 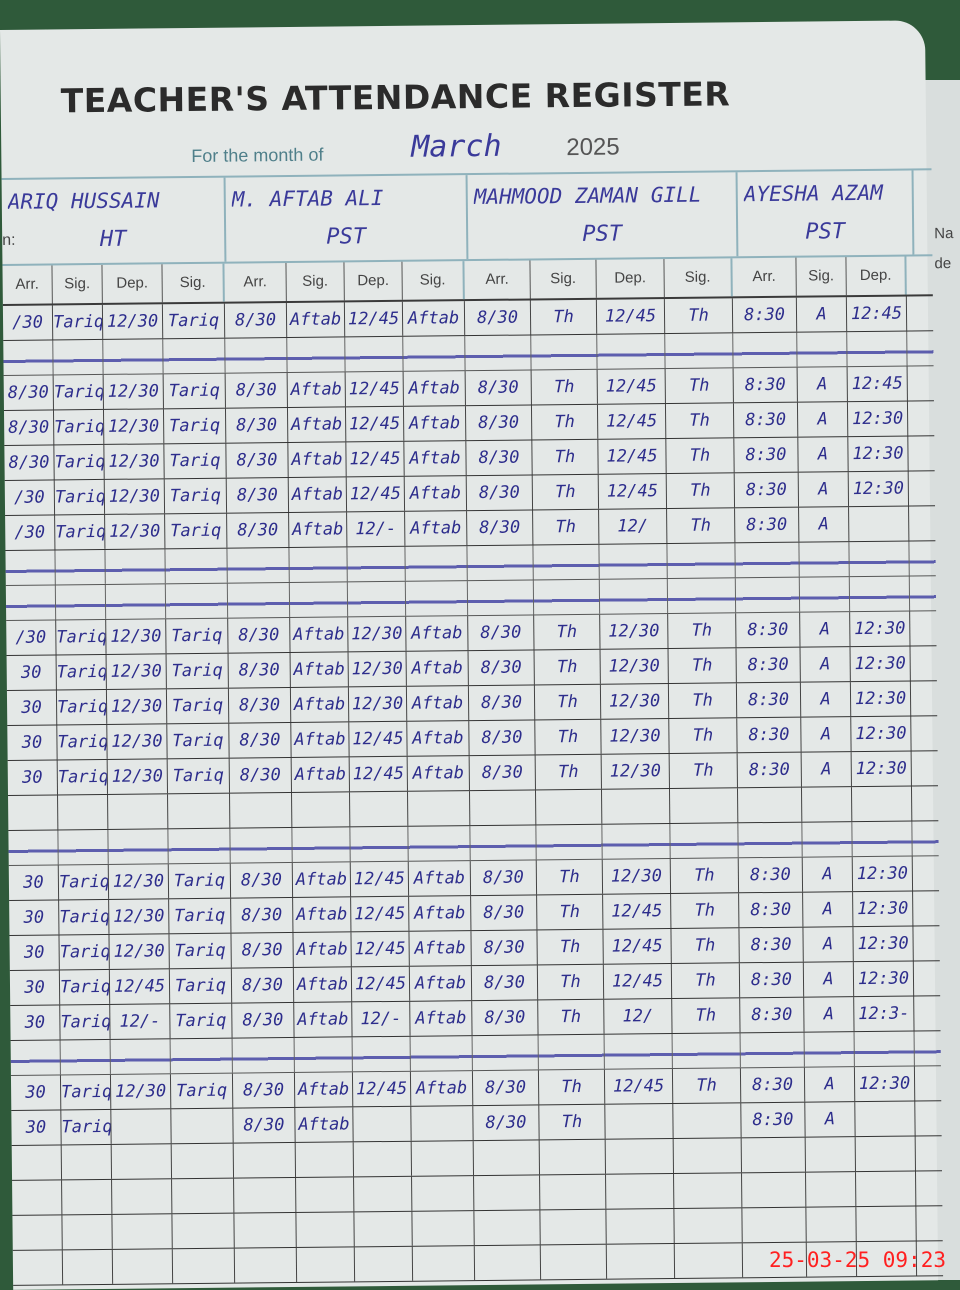 I want to click on edge-label-dep: de, so click(x=943, y=264).